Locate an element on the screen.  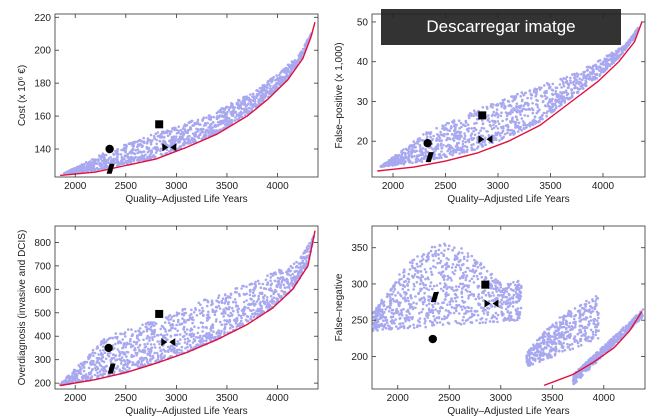
x-axis-label: Quality–Adjusted Life Years is located at coordinates (508, 199).